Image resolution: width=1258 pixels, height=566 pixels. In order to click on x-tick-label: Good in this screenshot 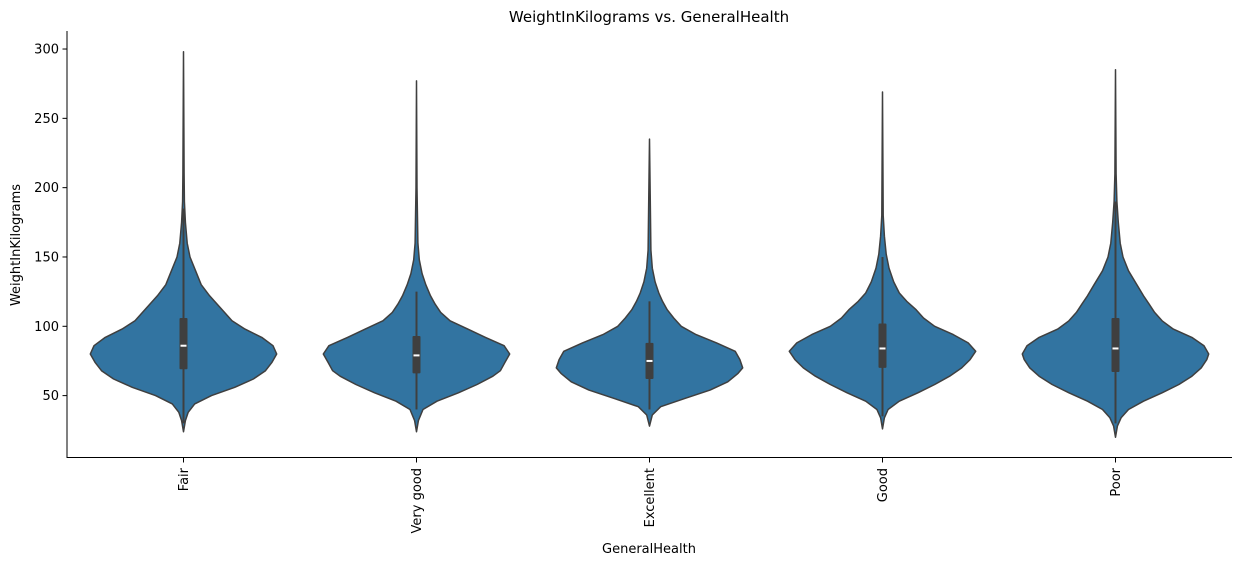, I will do `click(883, 485)`.